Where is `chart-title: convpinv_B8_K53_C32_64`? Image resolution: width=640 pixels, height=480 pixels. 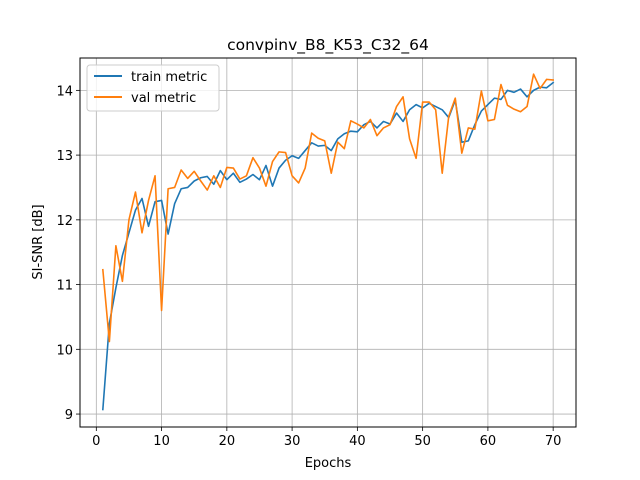
chart-title: convpinv_B8_K53_C32_64 is located at coordinates (328, 45).